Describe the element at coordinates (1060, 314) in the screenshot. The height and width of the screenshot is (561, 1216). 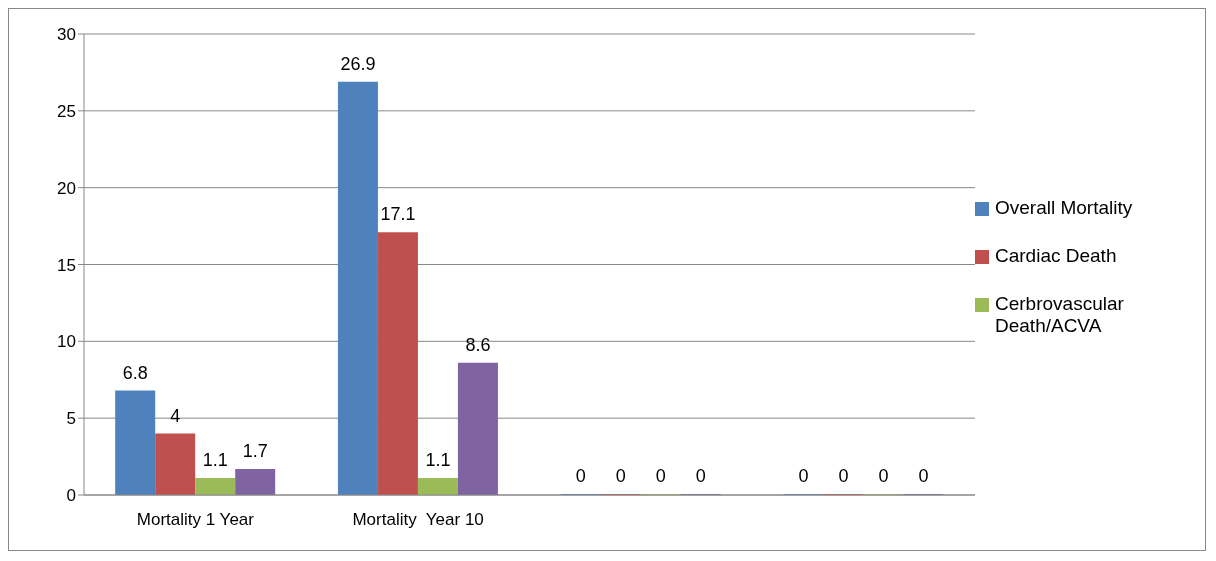
I see `legend-label: Cerbrovascular Death/ACVA` at that location.